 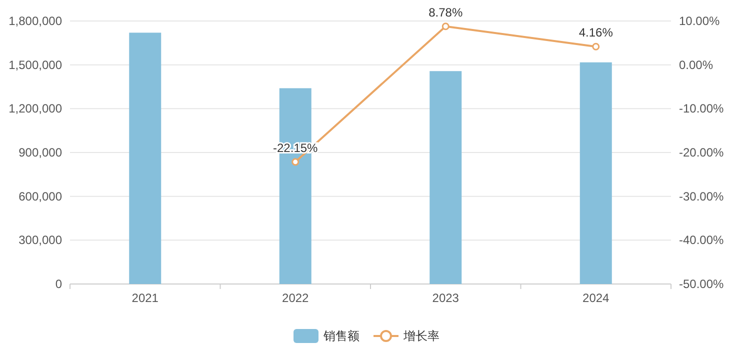 What do you see at coordinates (145, 298) in the screenshot?
I see `x-tick-label: 2021` at bounding box center [145, 298].